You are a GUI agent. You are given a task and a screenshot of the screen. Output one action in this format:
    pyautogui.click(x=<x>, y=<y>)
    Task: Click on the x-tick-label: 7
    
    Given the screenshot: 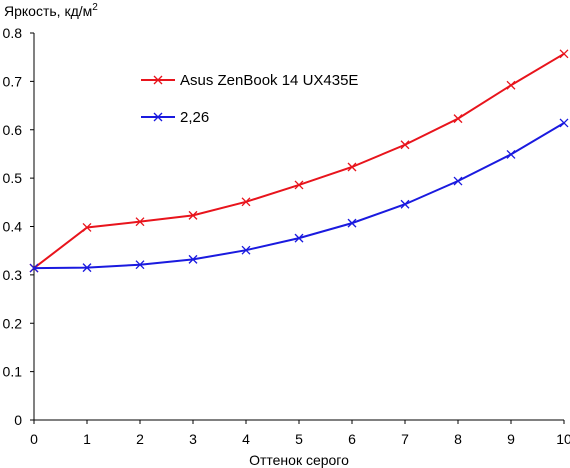 What is the action you would take?
    pyautogui.click(x=405, y=439)
    